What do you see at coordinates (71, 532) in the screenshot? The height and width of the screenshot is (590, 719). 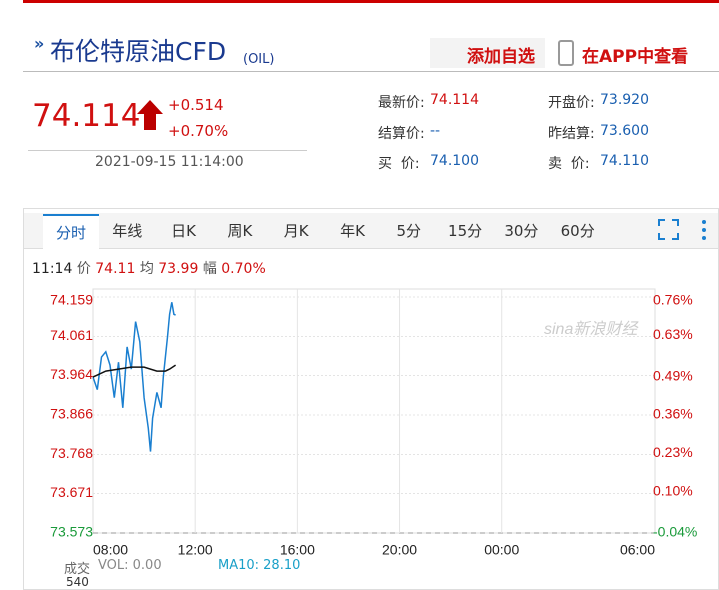 I see `y-tick-label: 73.573` at bounding box center [71, 532].